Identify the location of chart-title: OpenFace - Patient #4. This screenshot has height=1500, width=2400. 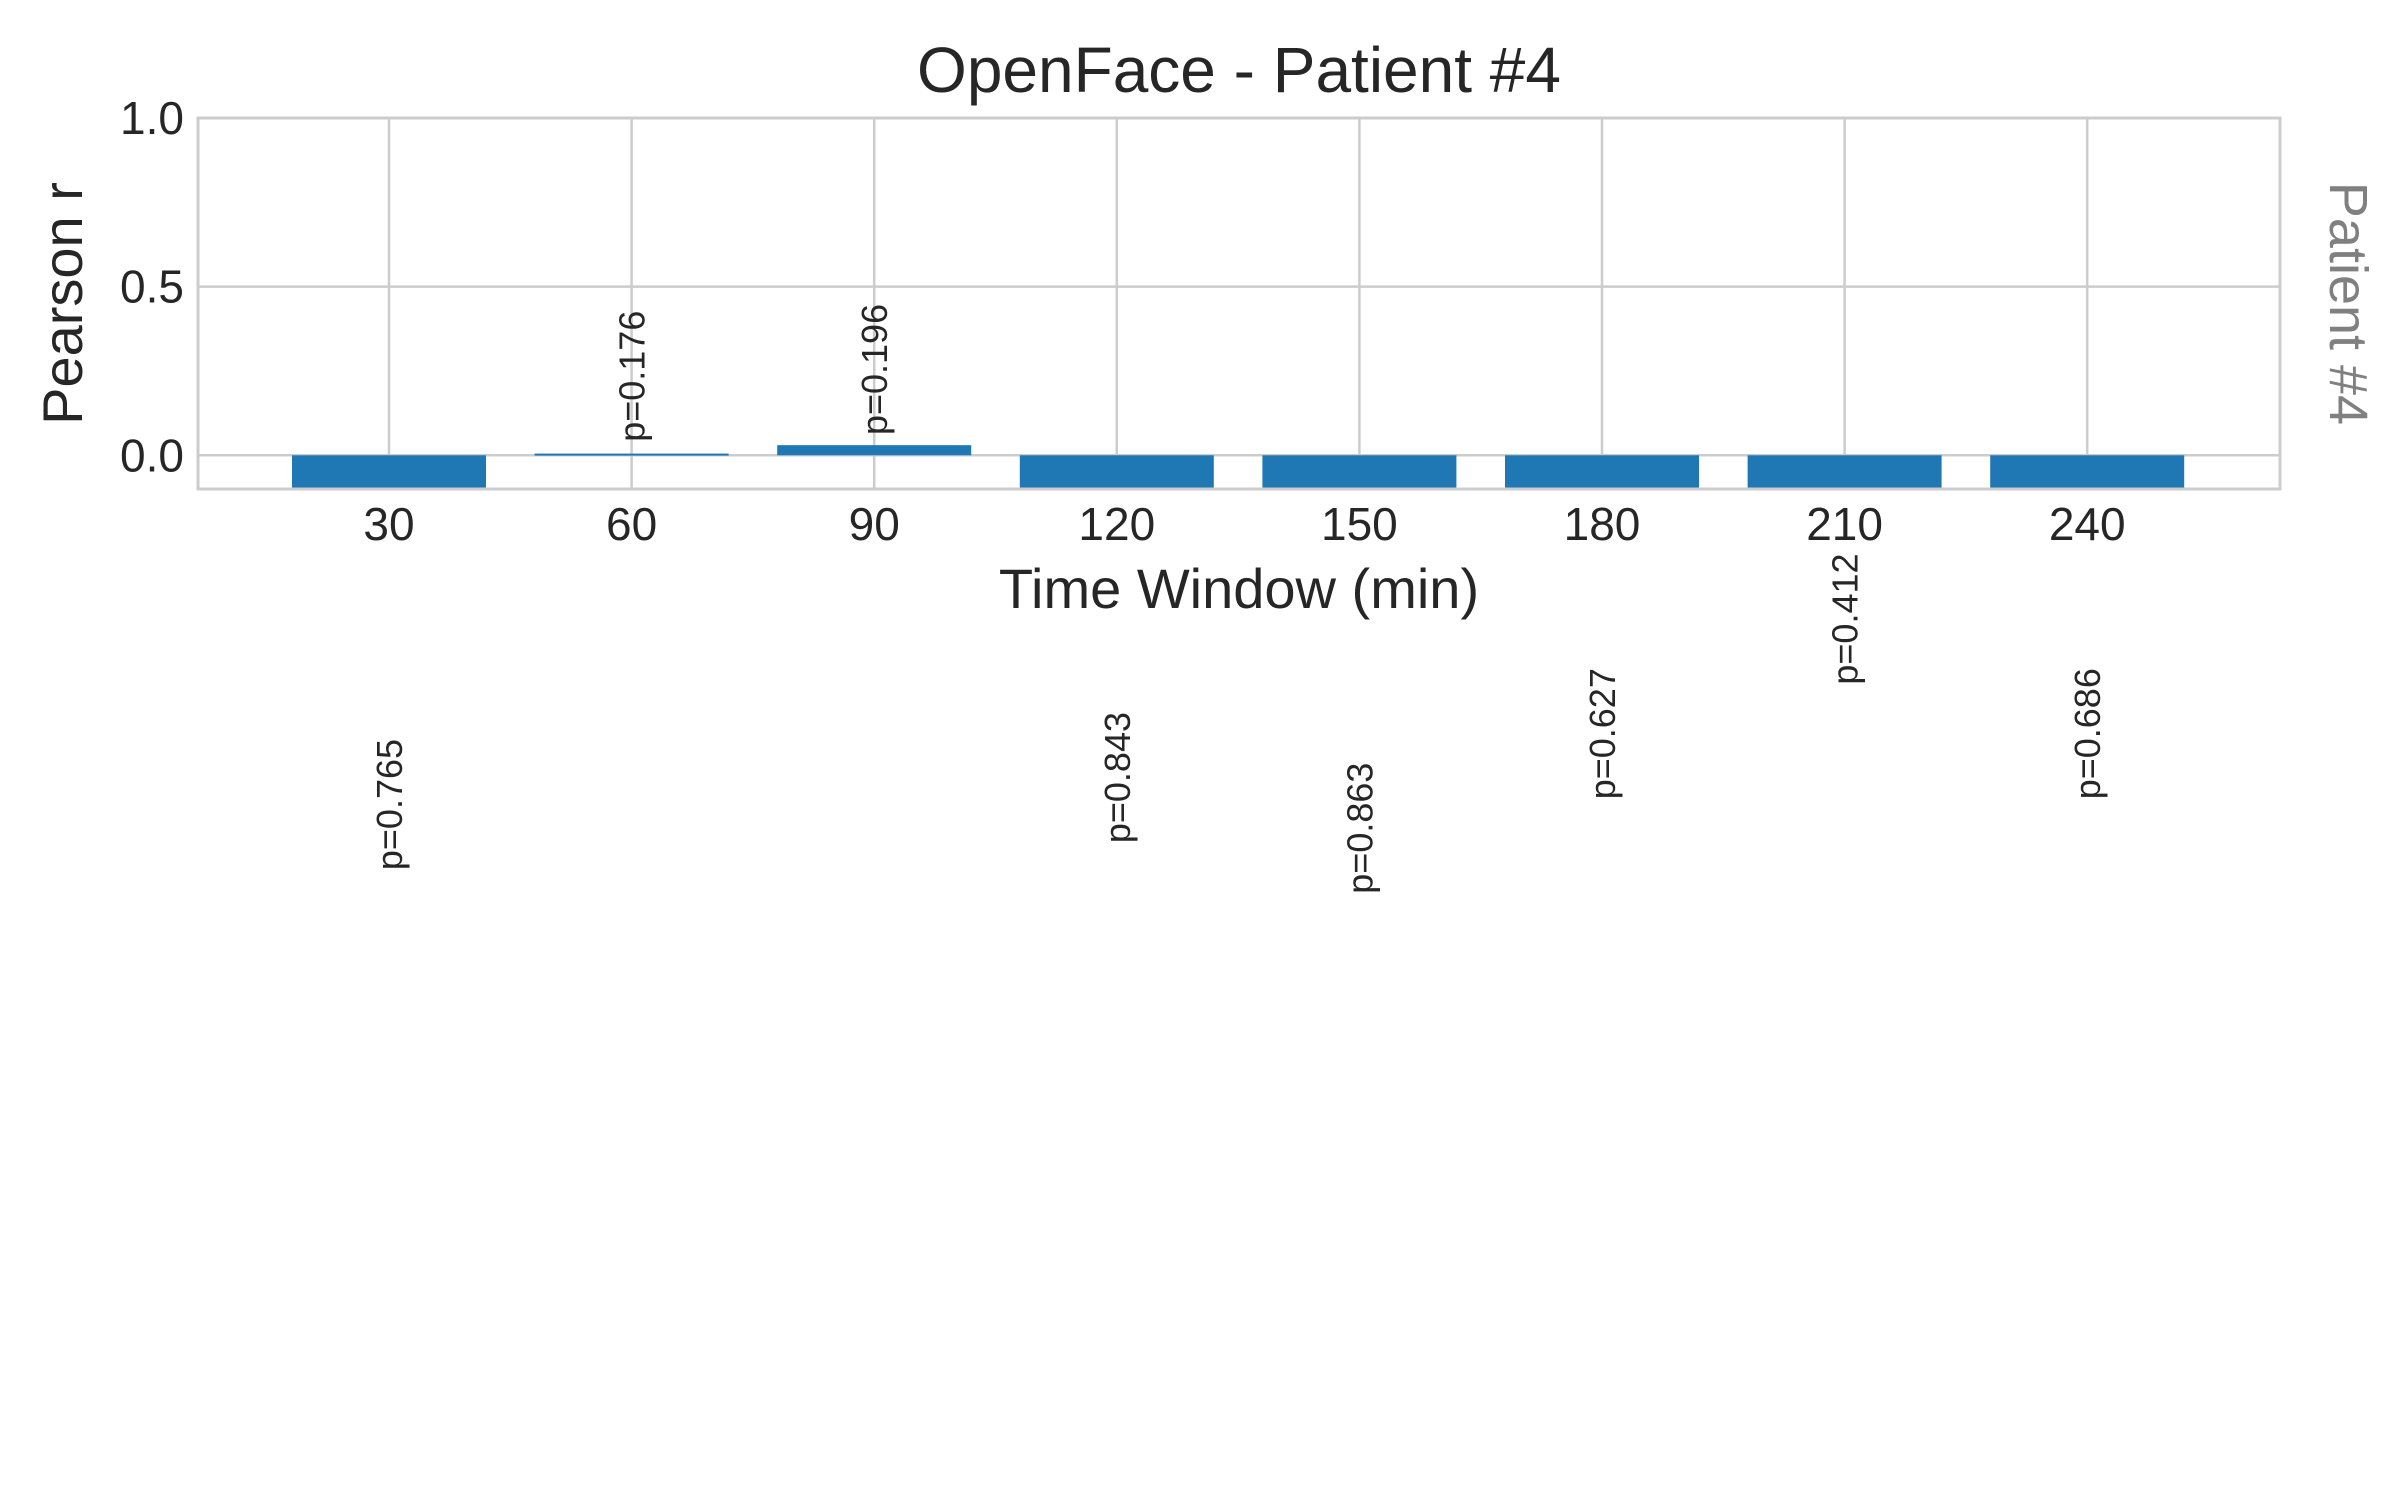
(1239, 70).